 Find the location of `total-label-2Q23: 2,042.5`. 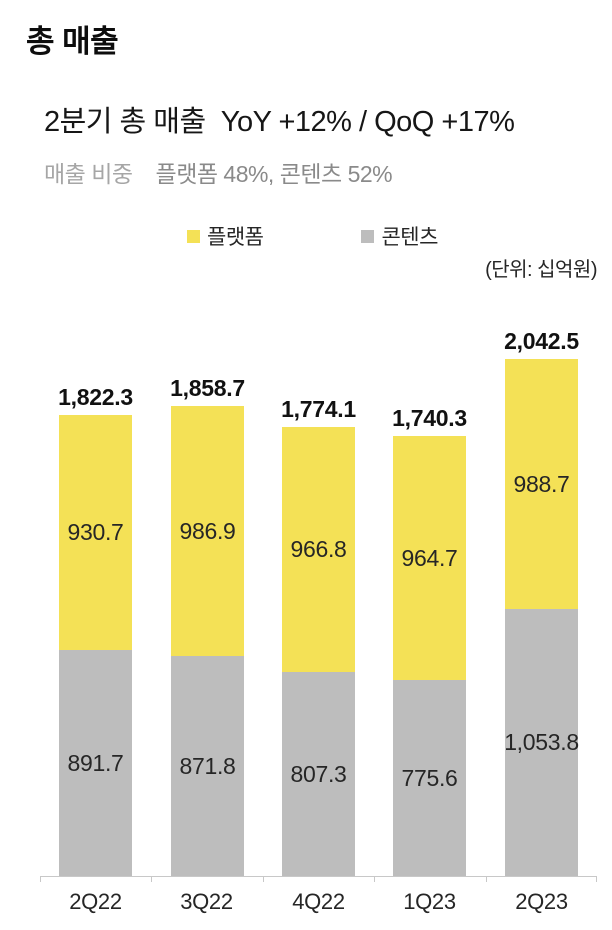

total-label-2Q23: 2,042.5 is located at coordinates (541, 340).